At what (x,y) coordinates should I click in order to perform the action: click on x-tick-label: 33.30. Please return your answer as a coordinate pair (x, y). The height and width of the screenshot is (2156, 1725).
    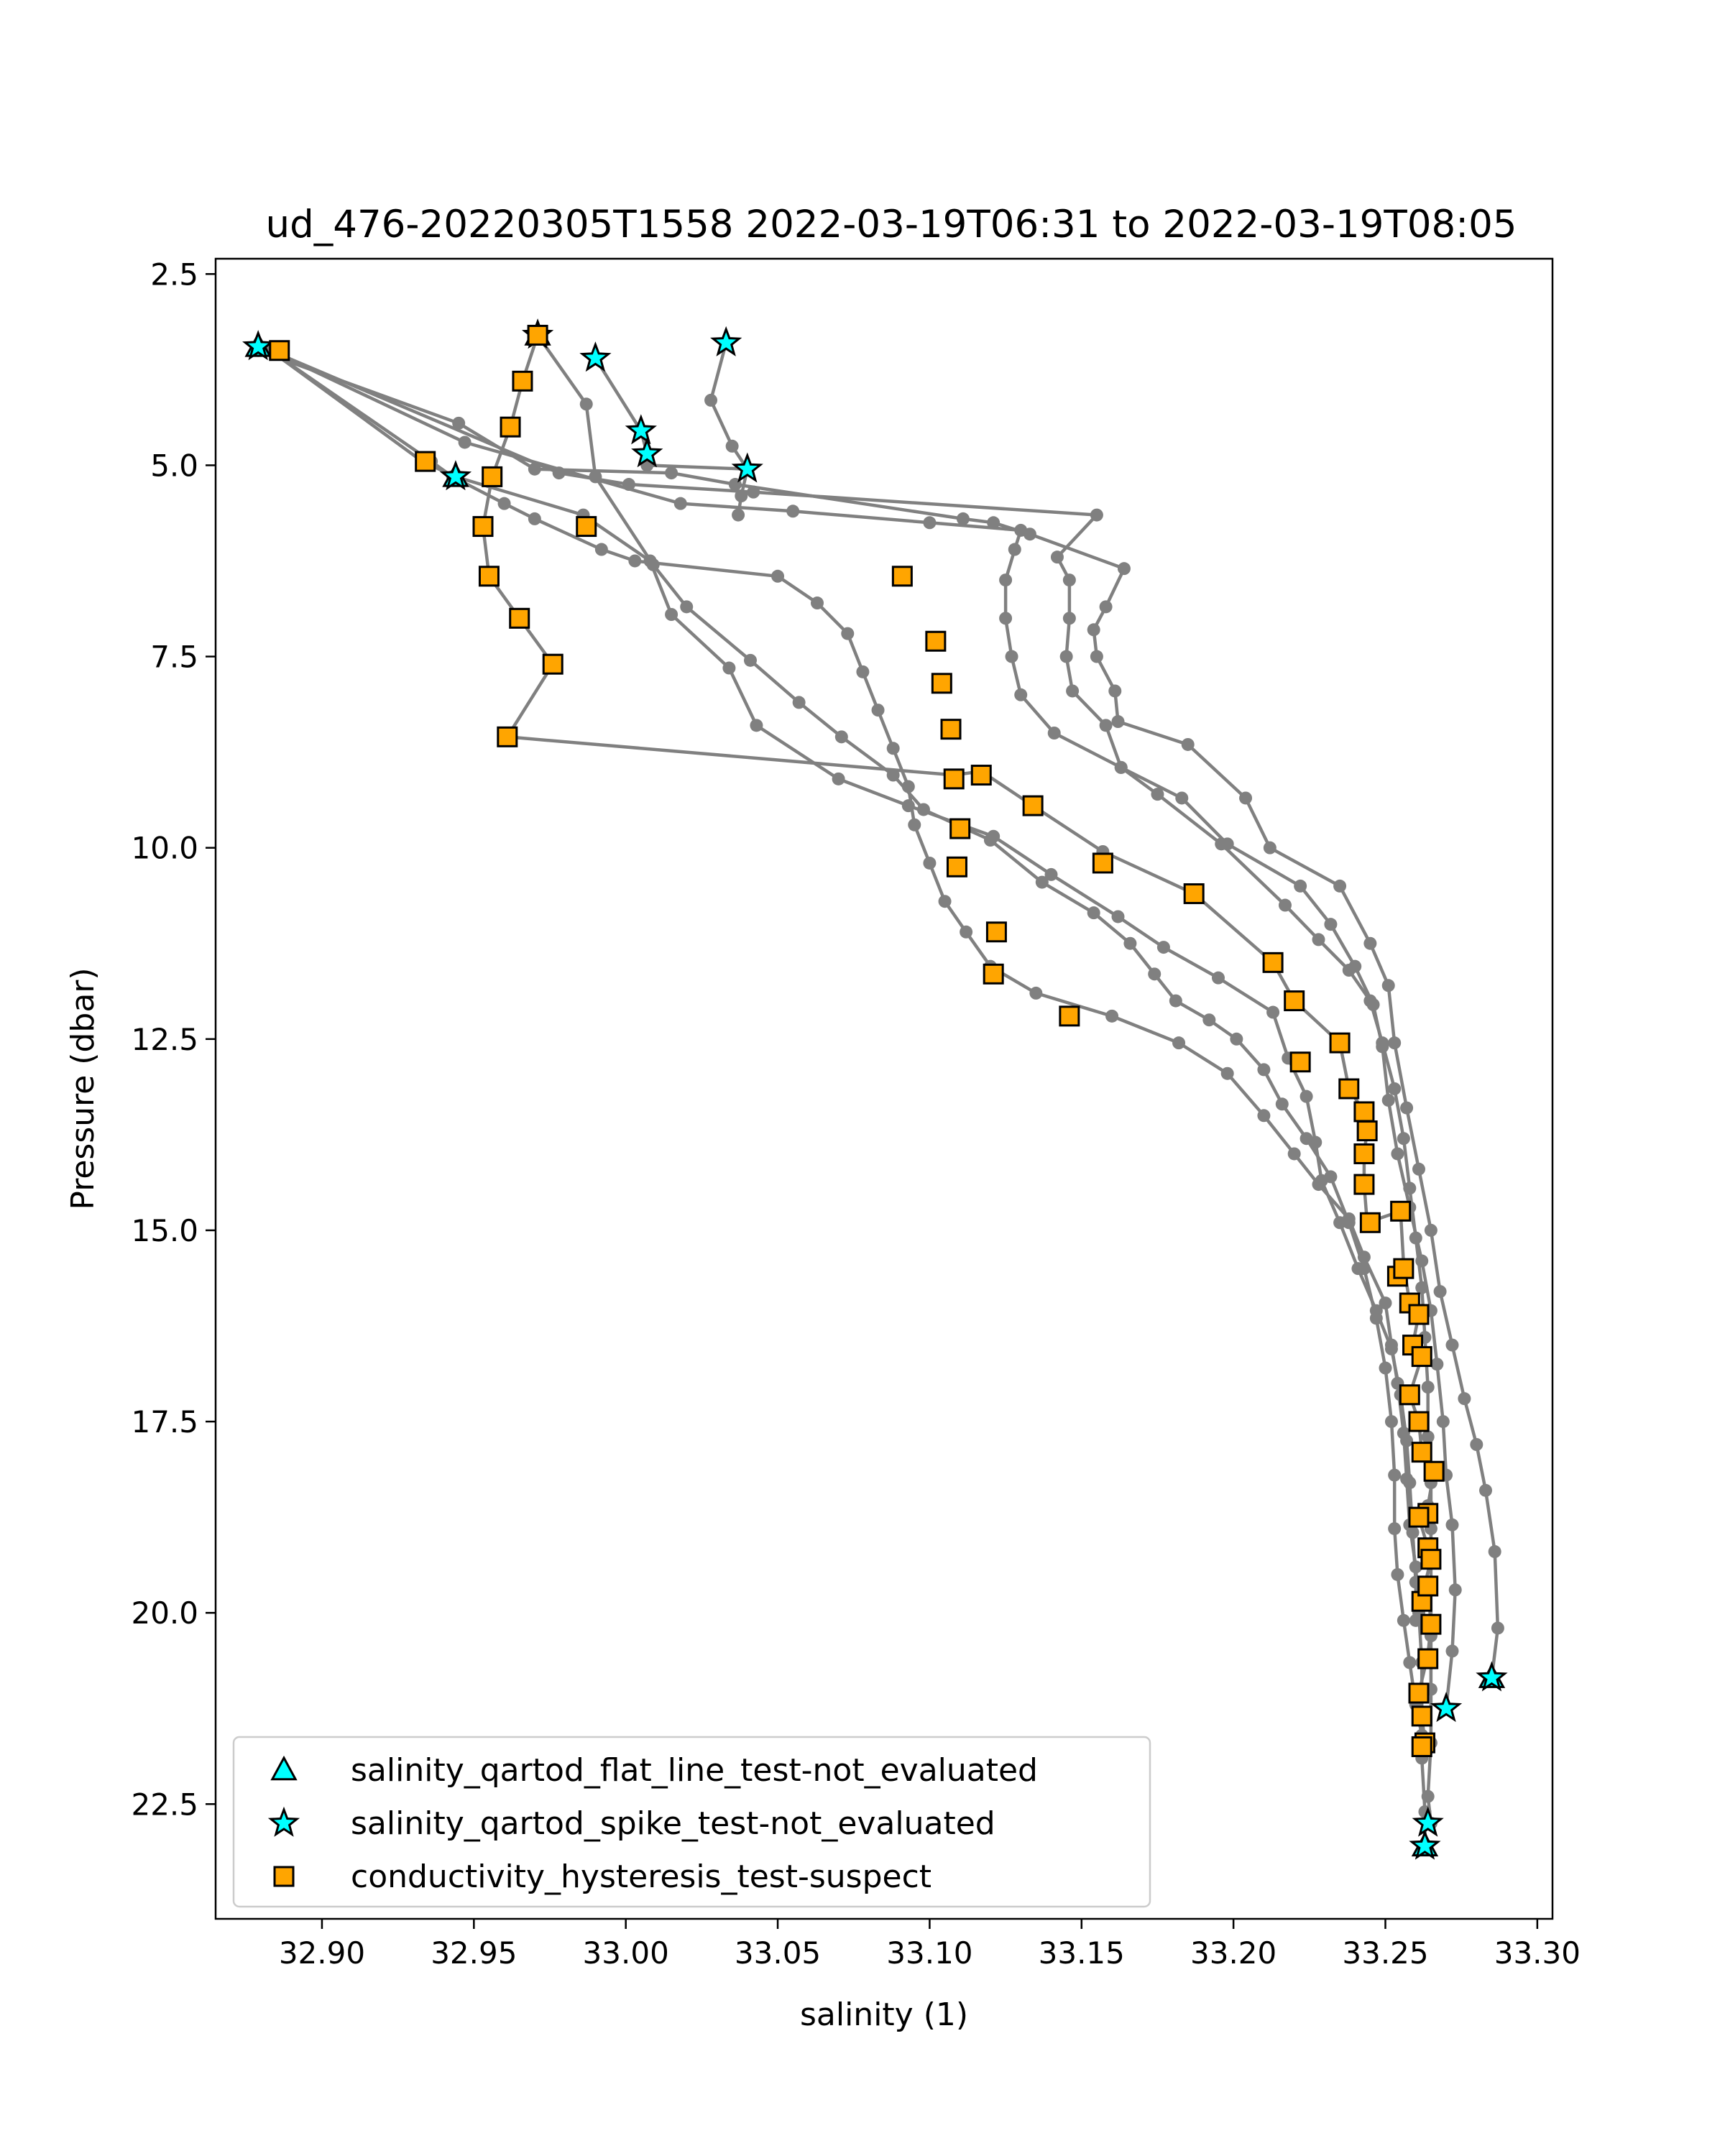
    Looking at the image, I should click on (1537, 1953).